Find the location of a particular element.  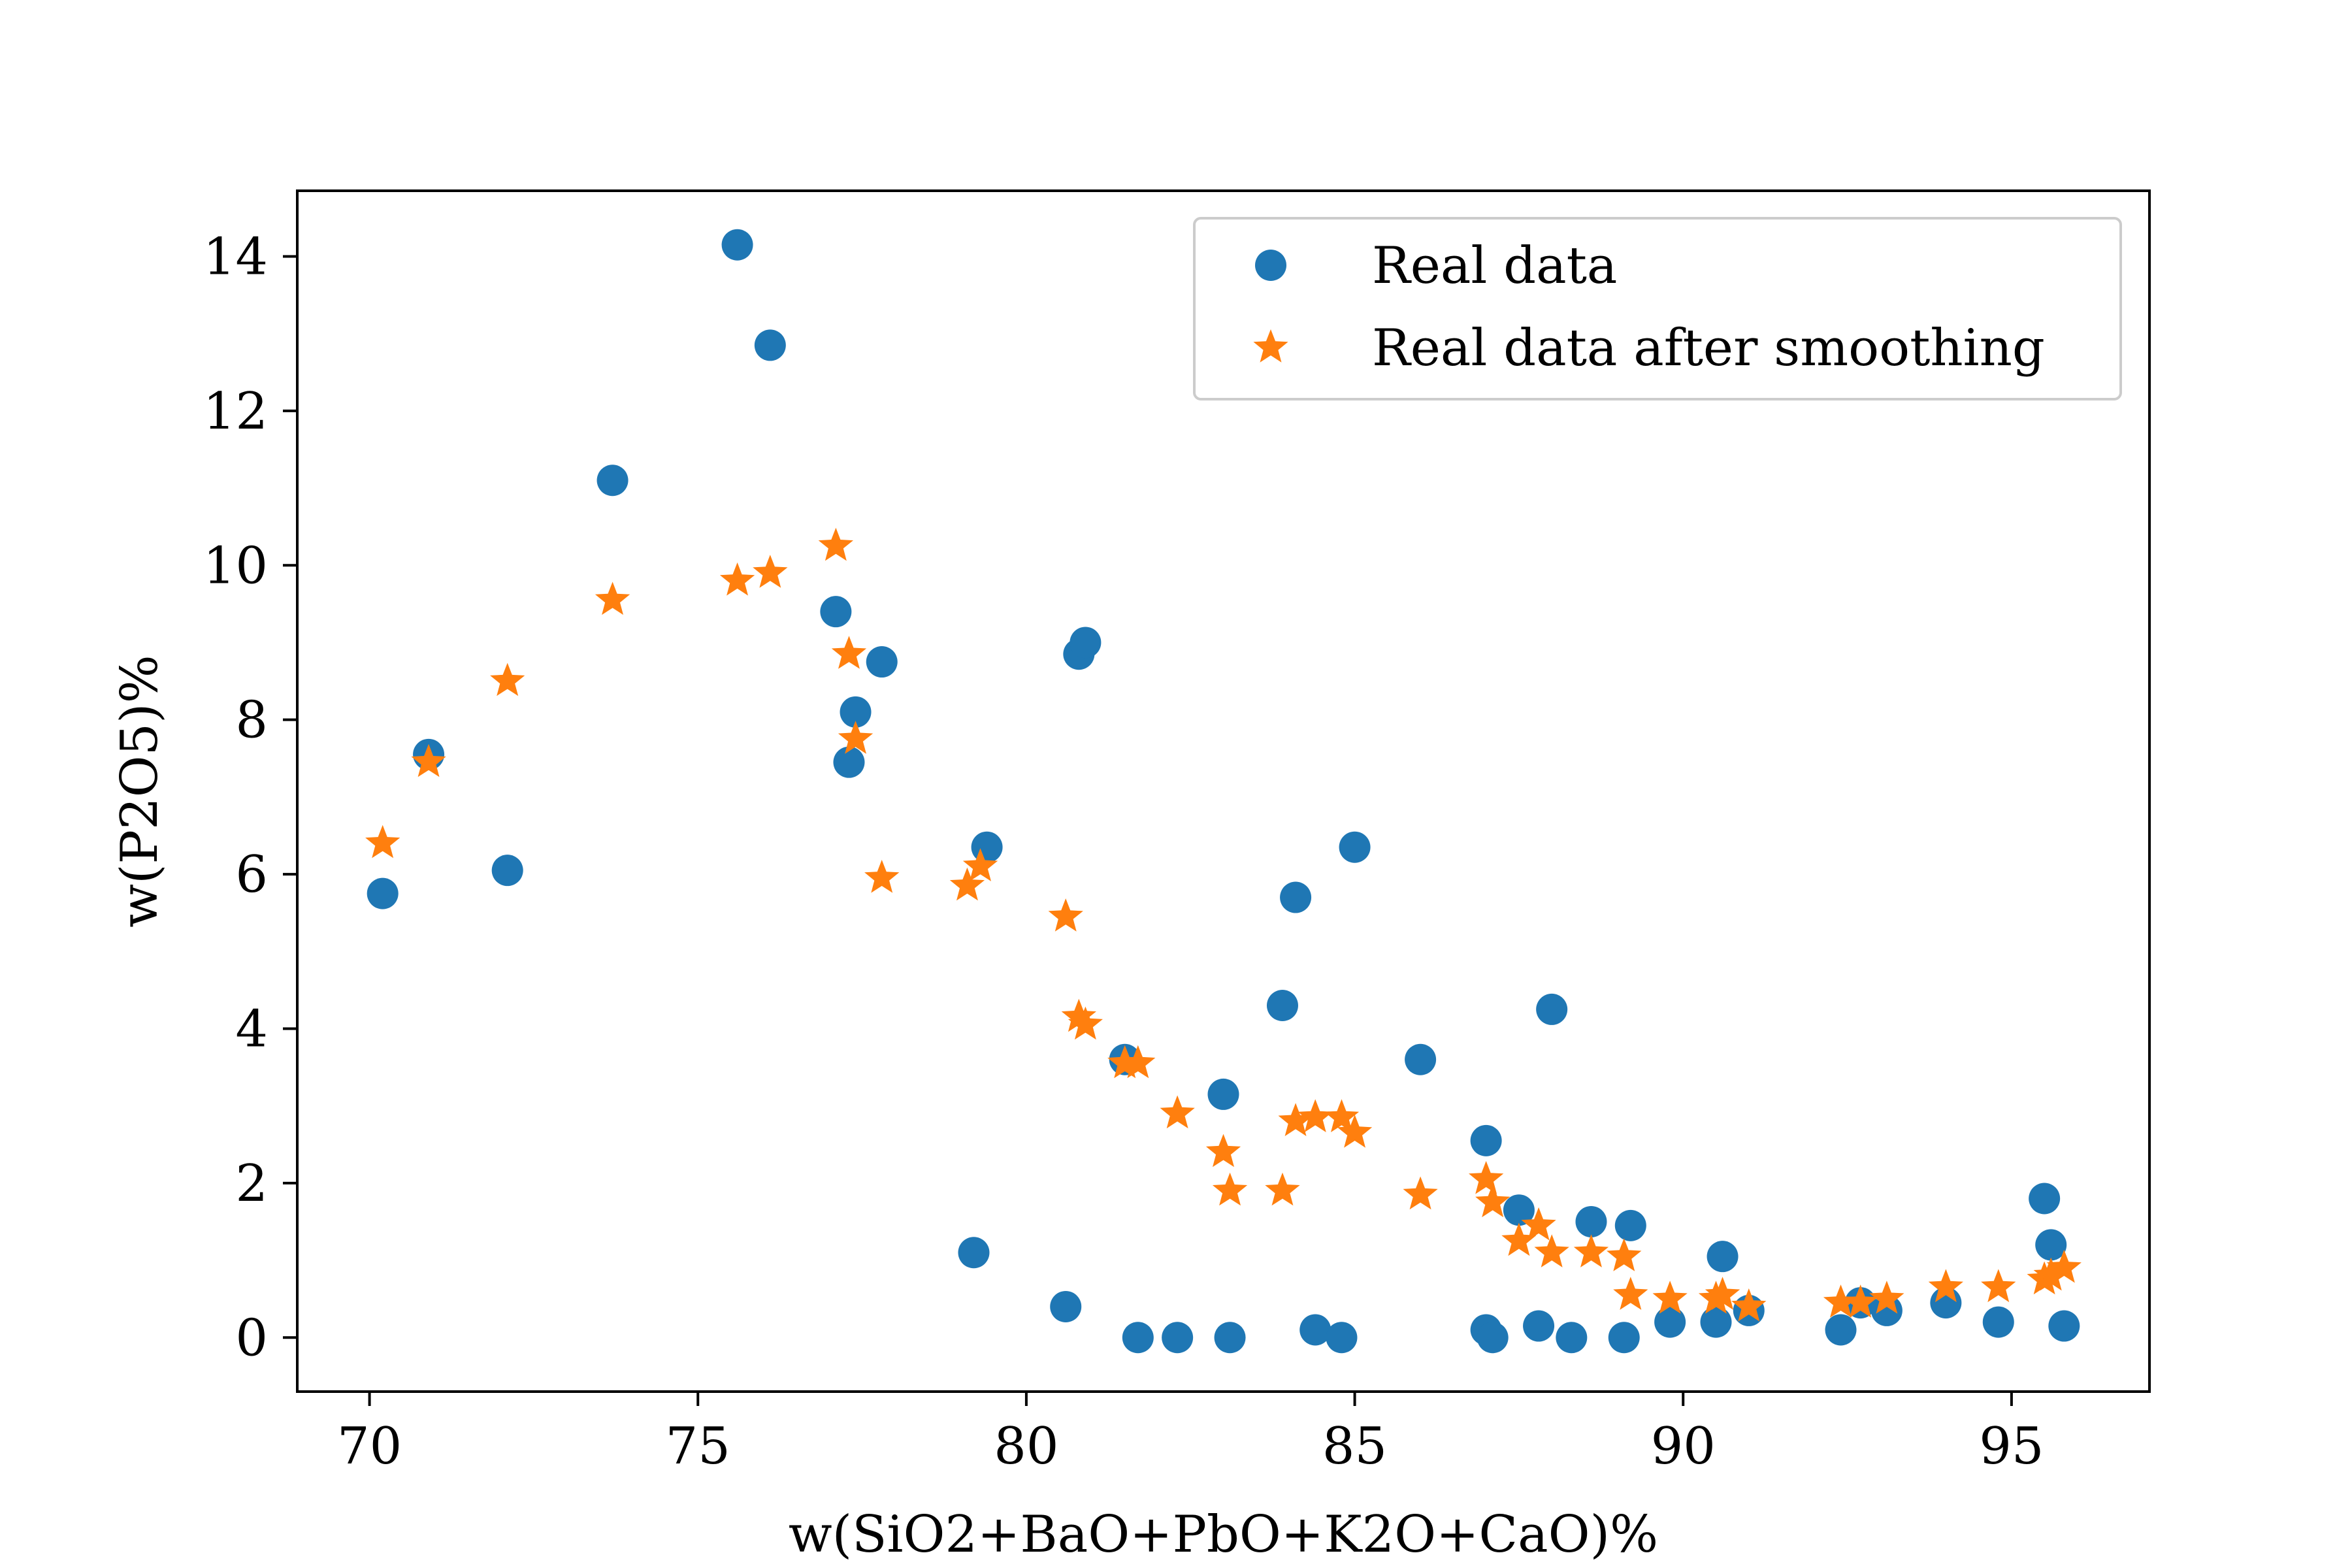

legend-marker-real-data is located at coordinates (1270, 265).